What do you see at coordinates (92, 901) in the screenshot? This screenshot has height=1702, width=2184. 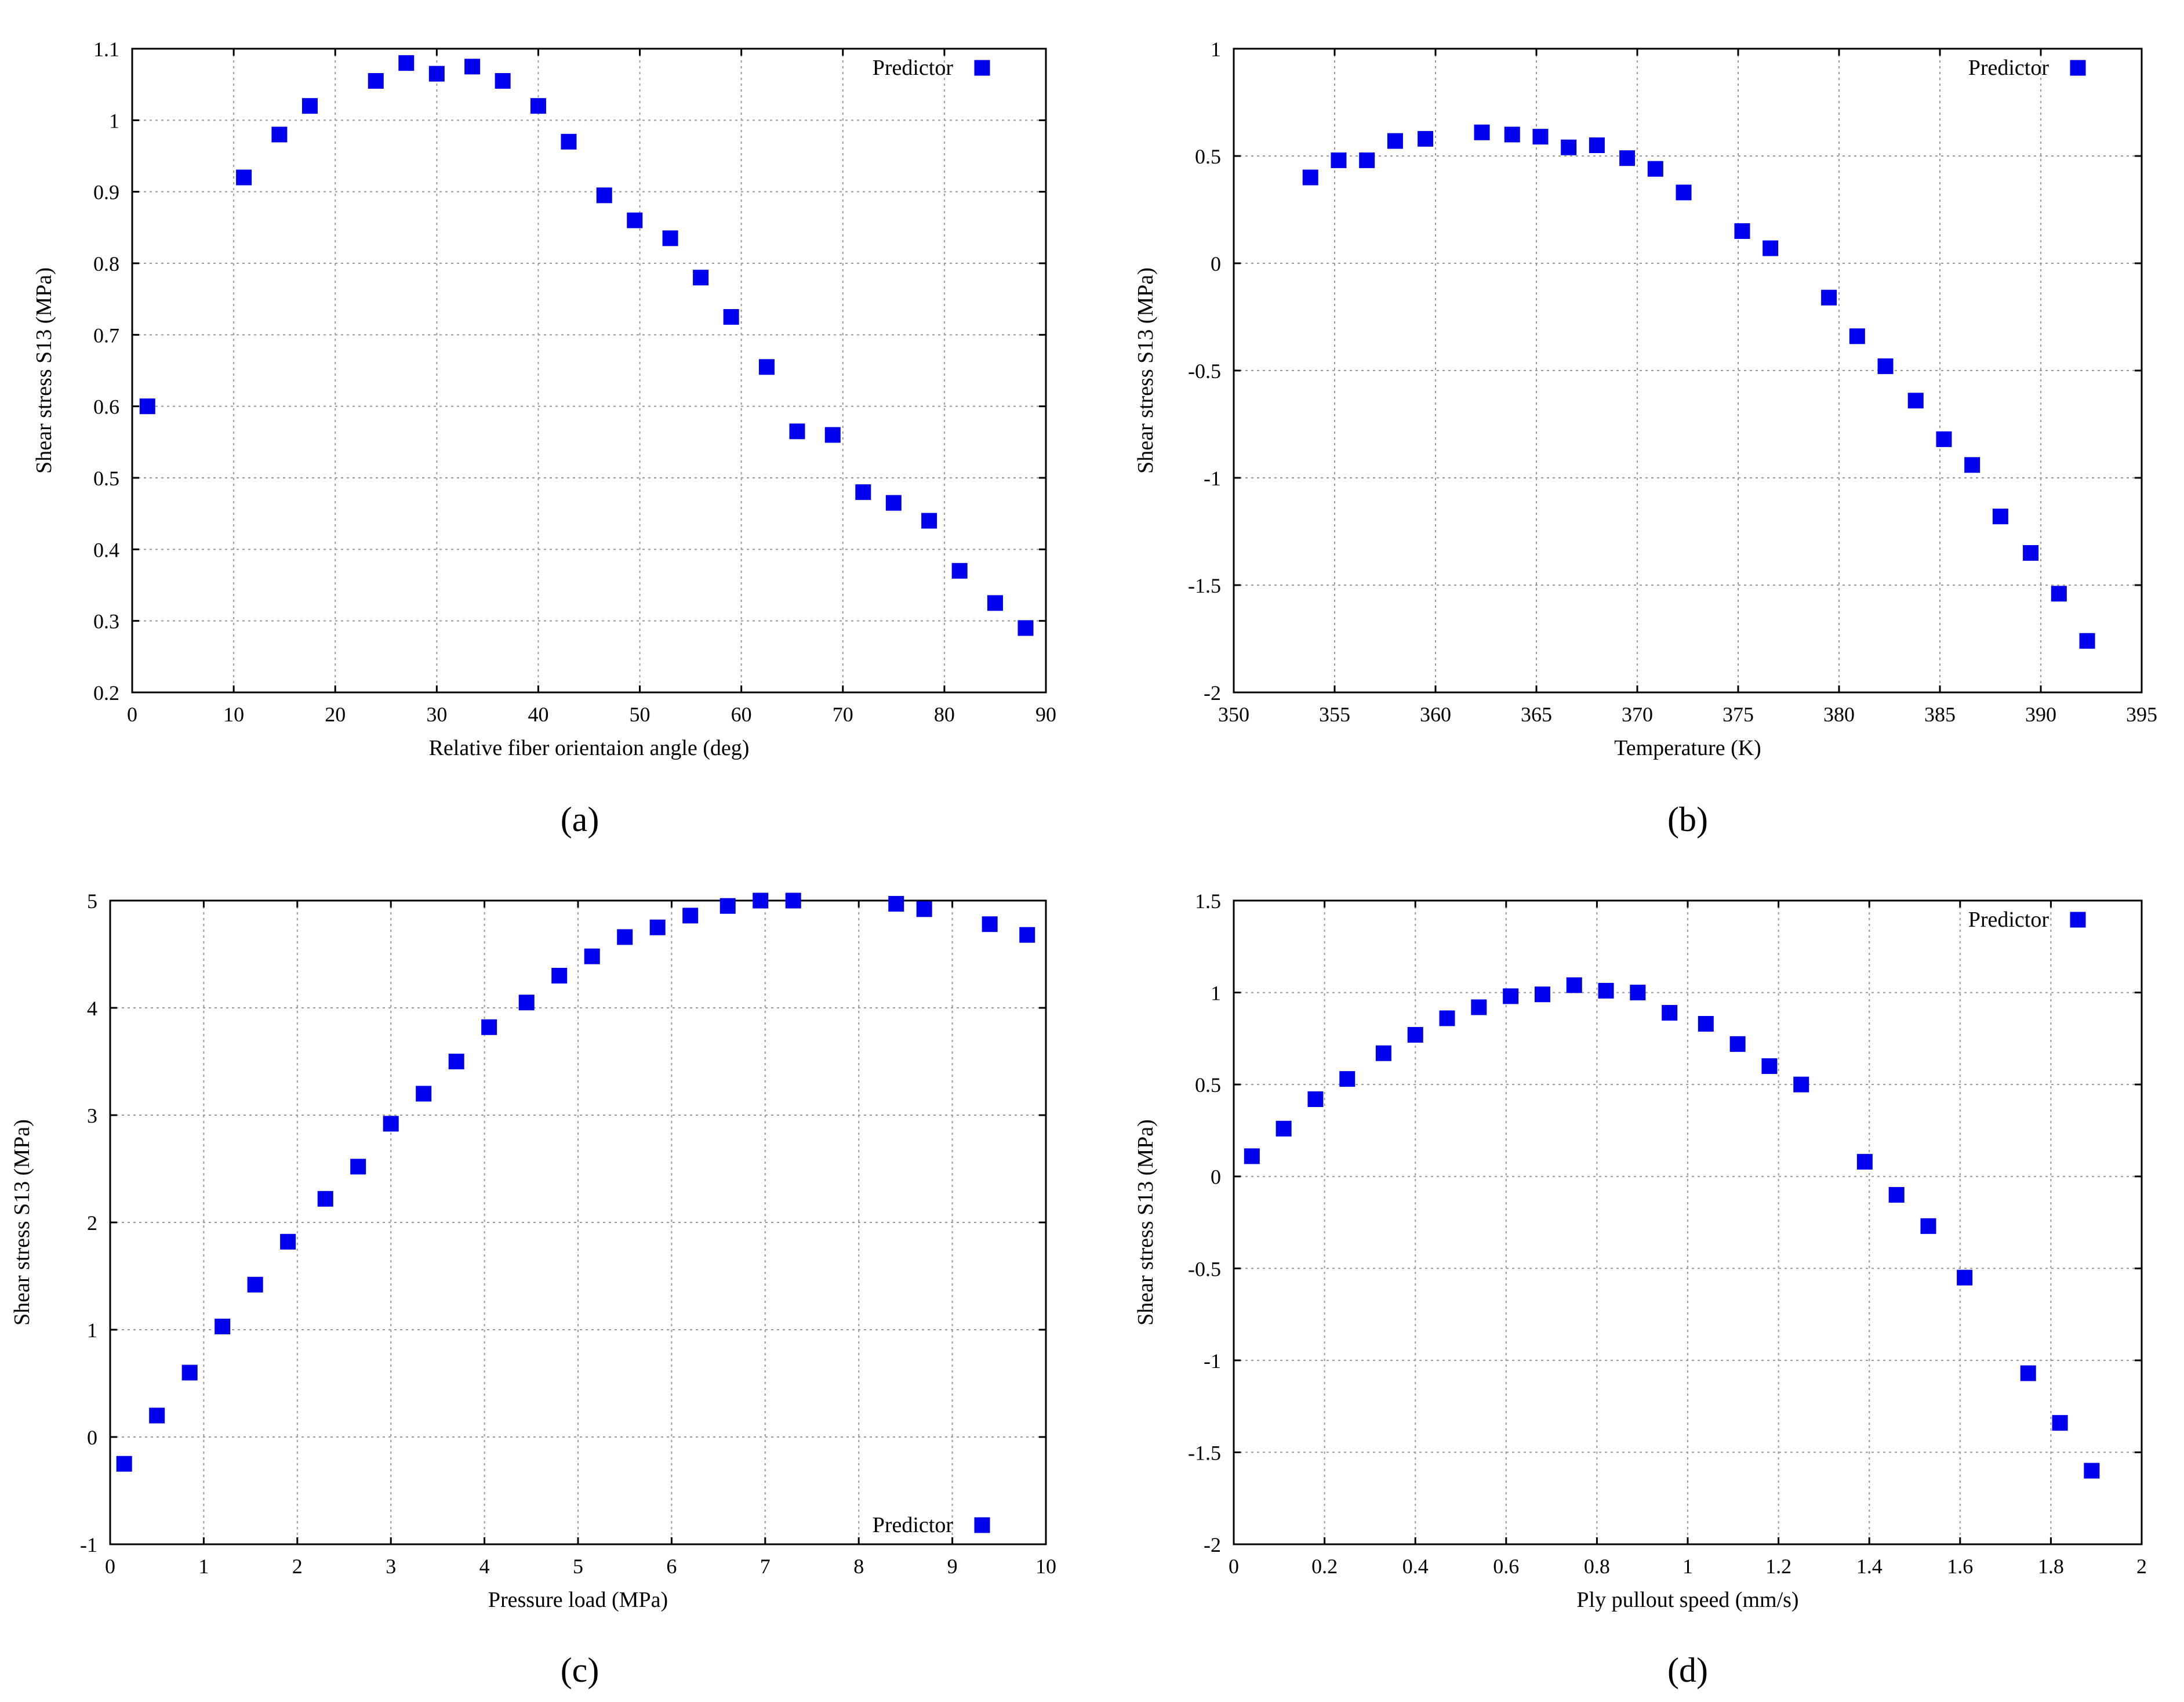 I see `y-tick-label: 5` at bounding box center [92, 901].